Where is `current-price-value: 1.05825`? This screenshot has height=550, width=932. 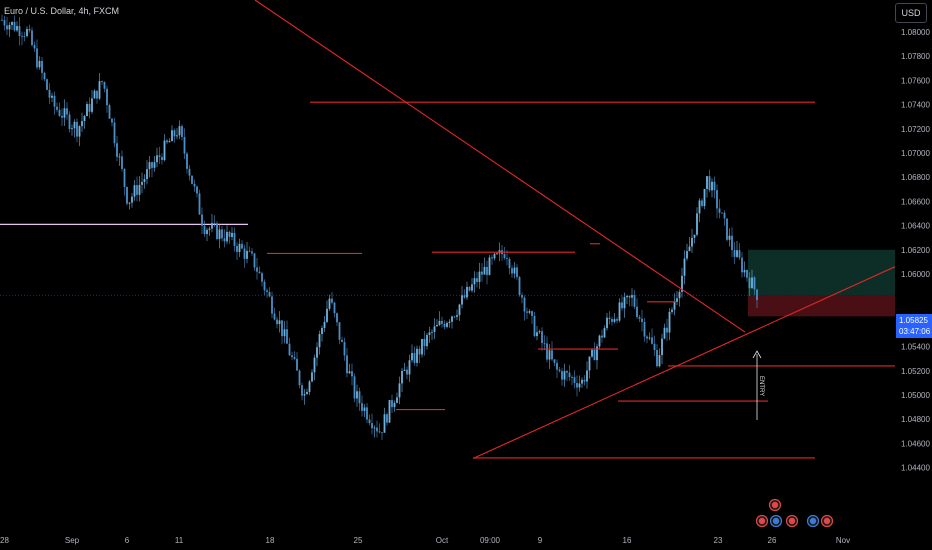
current-price-value: 1.05825 is located at coordinates (913, 320).